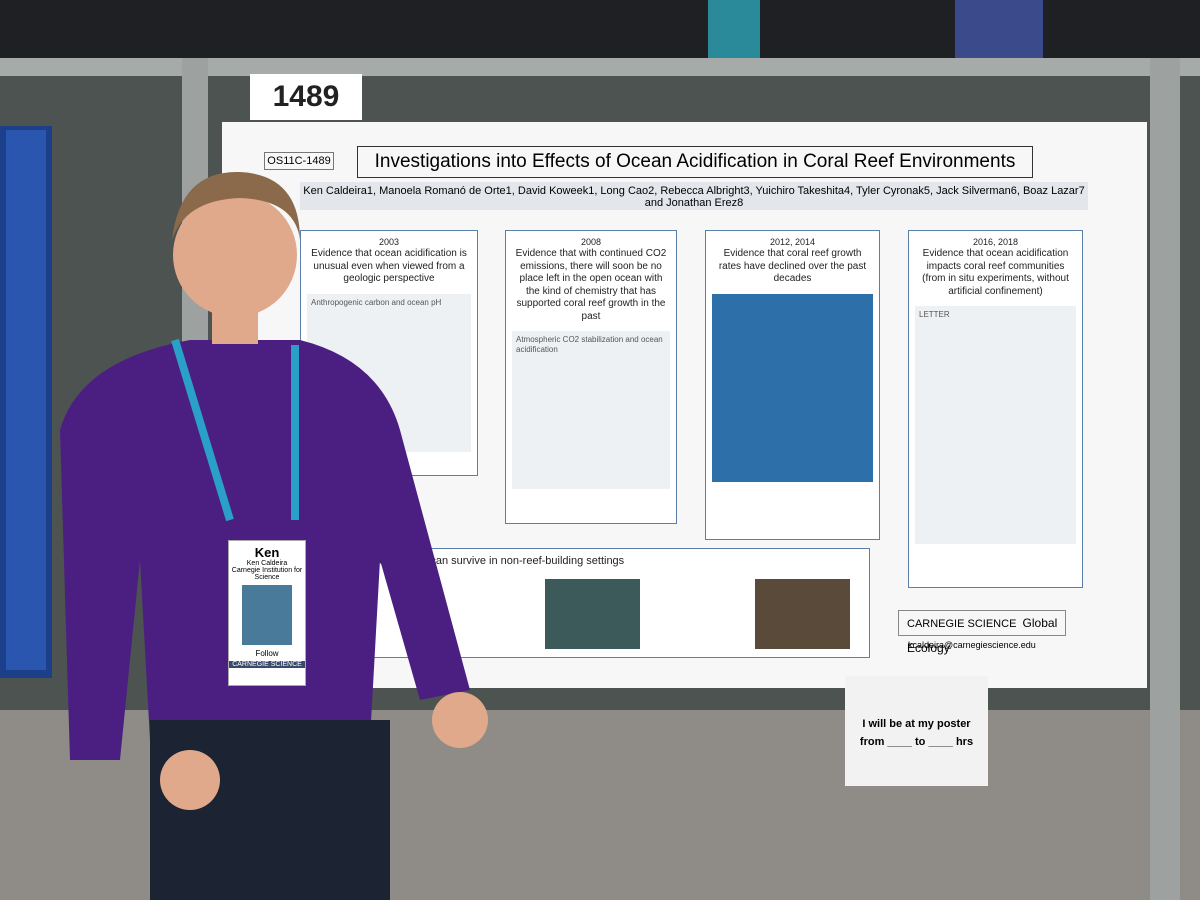 The image size is (1200, 900). What do you see at coordinates (267, 574) in the screenshot?
I see `badge-affiliation: Carnegie Institution for Science` at bounding box center [267, 574].